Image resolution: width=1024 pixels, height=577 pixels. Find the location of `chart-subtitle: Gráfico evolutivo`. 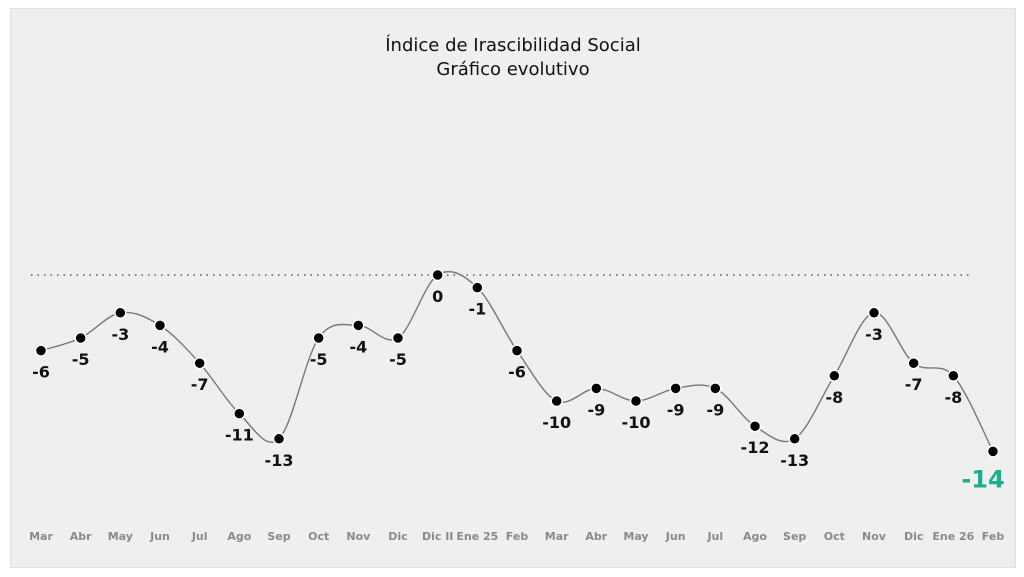

chart-subtitle: Gráfico evolutivo is located at coordinates (512, 69).